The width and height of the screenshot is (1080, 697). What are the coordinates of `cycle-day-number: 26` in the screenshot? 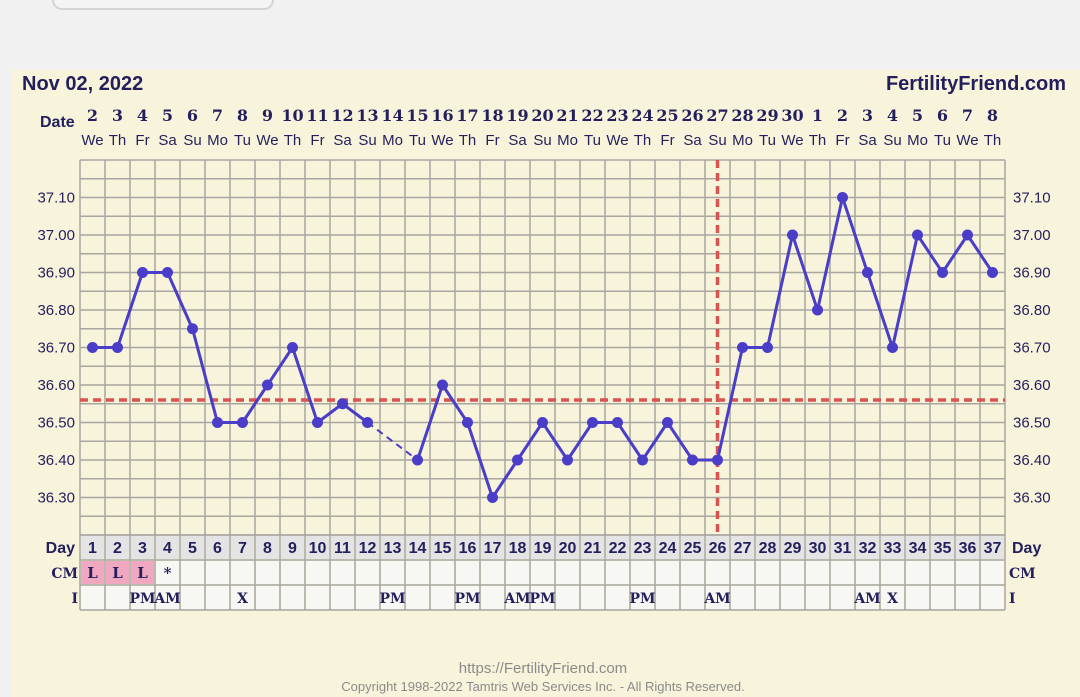 It's located at (718, 548).